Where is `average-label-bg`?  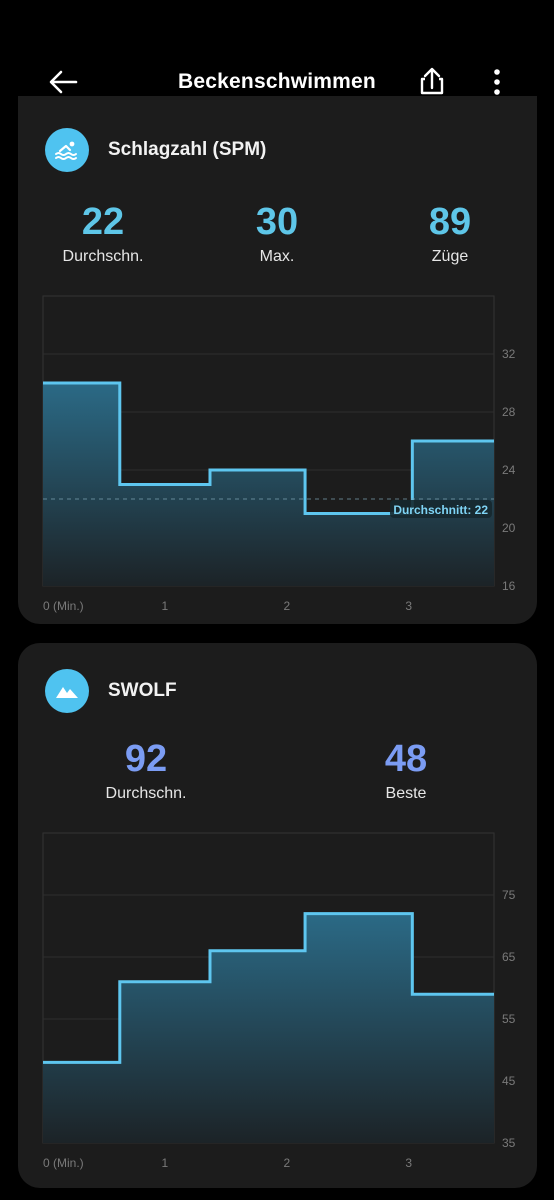 average-label-bg is located at coordinates (441, 509).